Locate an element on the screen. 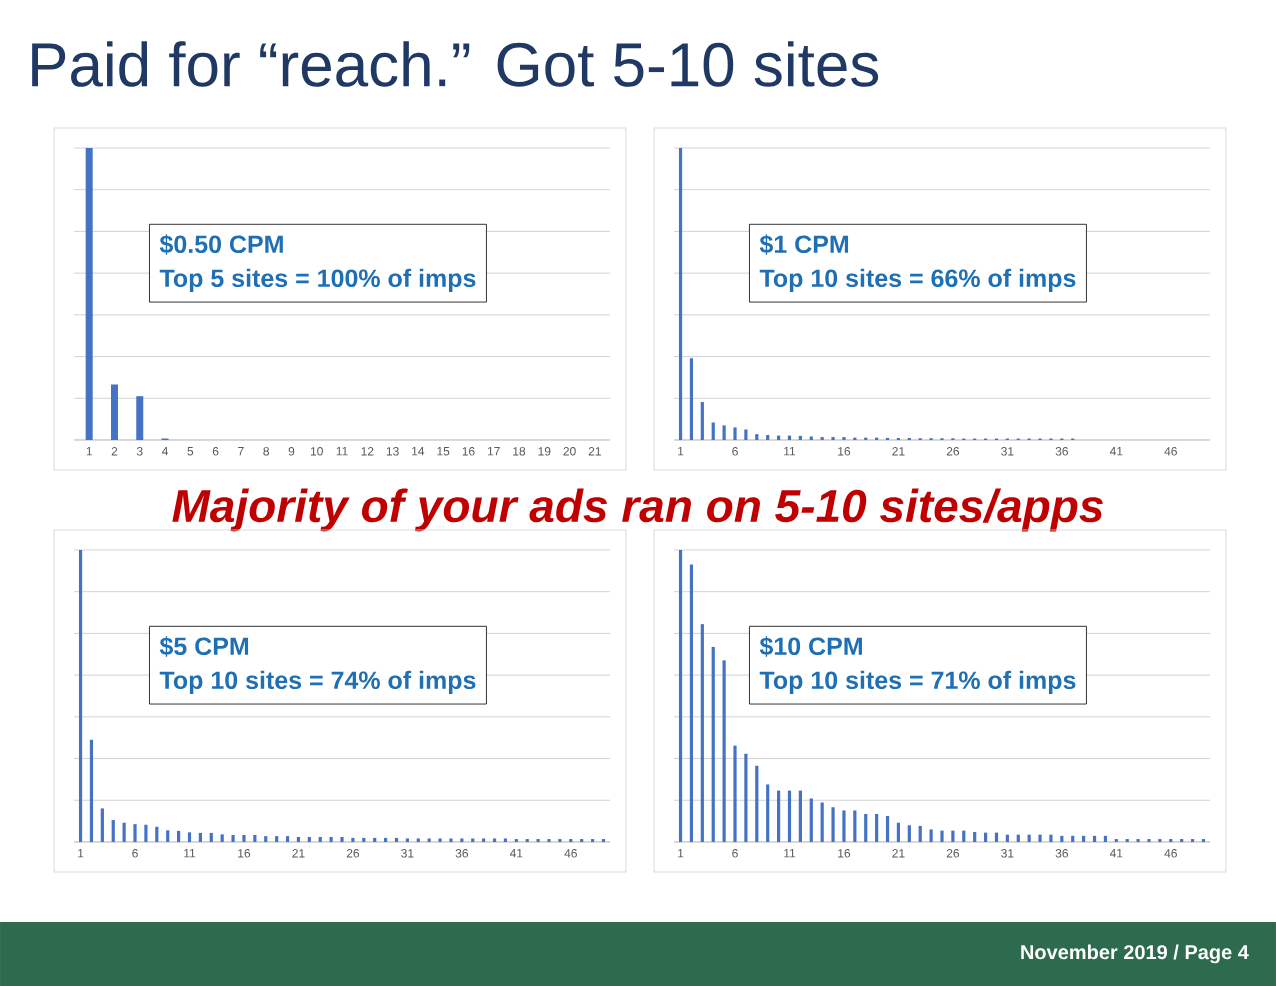 The height and width of the screenshot is (986, 1276). annotation: Top 5 sites = 100% of imps is located at coordinates (317, 280).